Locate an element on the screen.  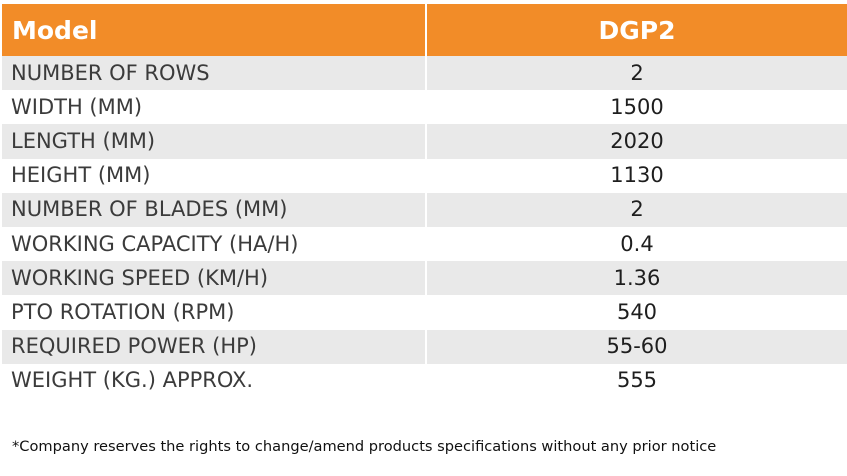
table-row: NUMBER OF BLADES (MM) 2 is located at coordinates (424, 209).